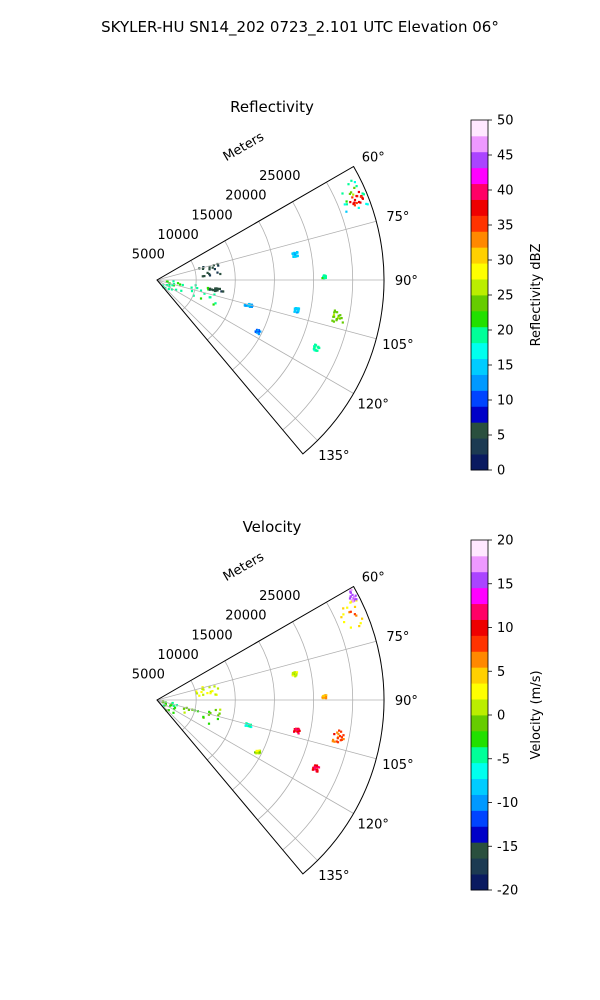  Describe the element at coordinates (148, 254) in the screenshot. I see `range-tick-label: 5000` at that location.